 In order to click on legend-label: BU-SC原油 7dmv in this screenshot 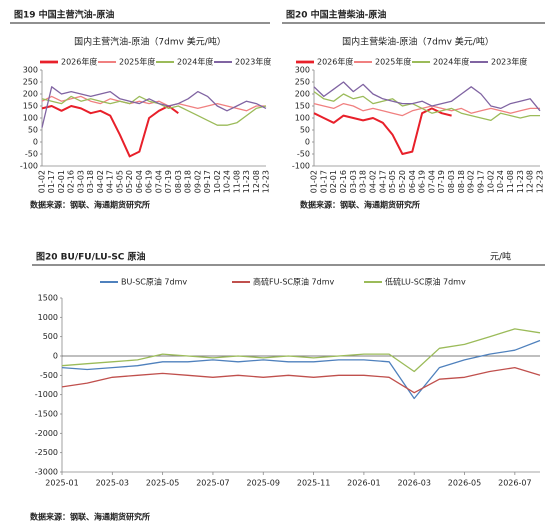, I will do `click(154, 282)`.